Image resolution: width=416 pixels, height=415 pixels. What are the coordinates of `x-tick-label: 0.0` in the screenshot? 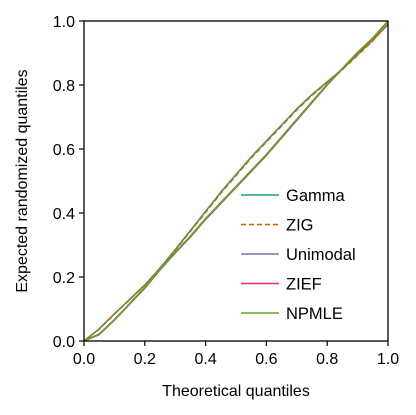 It's located at (84, 359).